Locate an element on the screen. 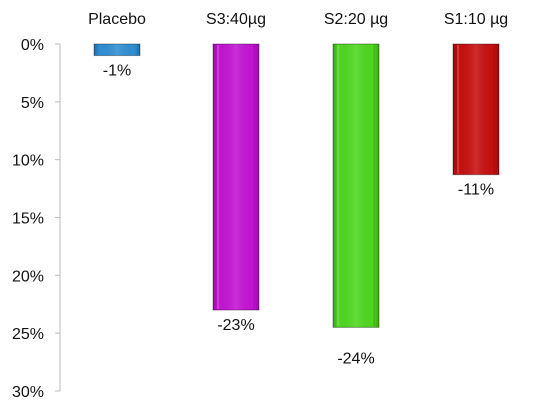  y-tick-label: 25% is located at coordinates (28, 334).